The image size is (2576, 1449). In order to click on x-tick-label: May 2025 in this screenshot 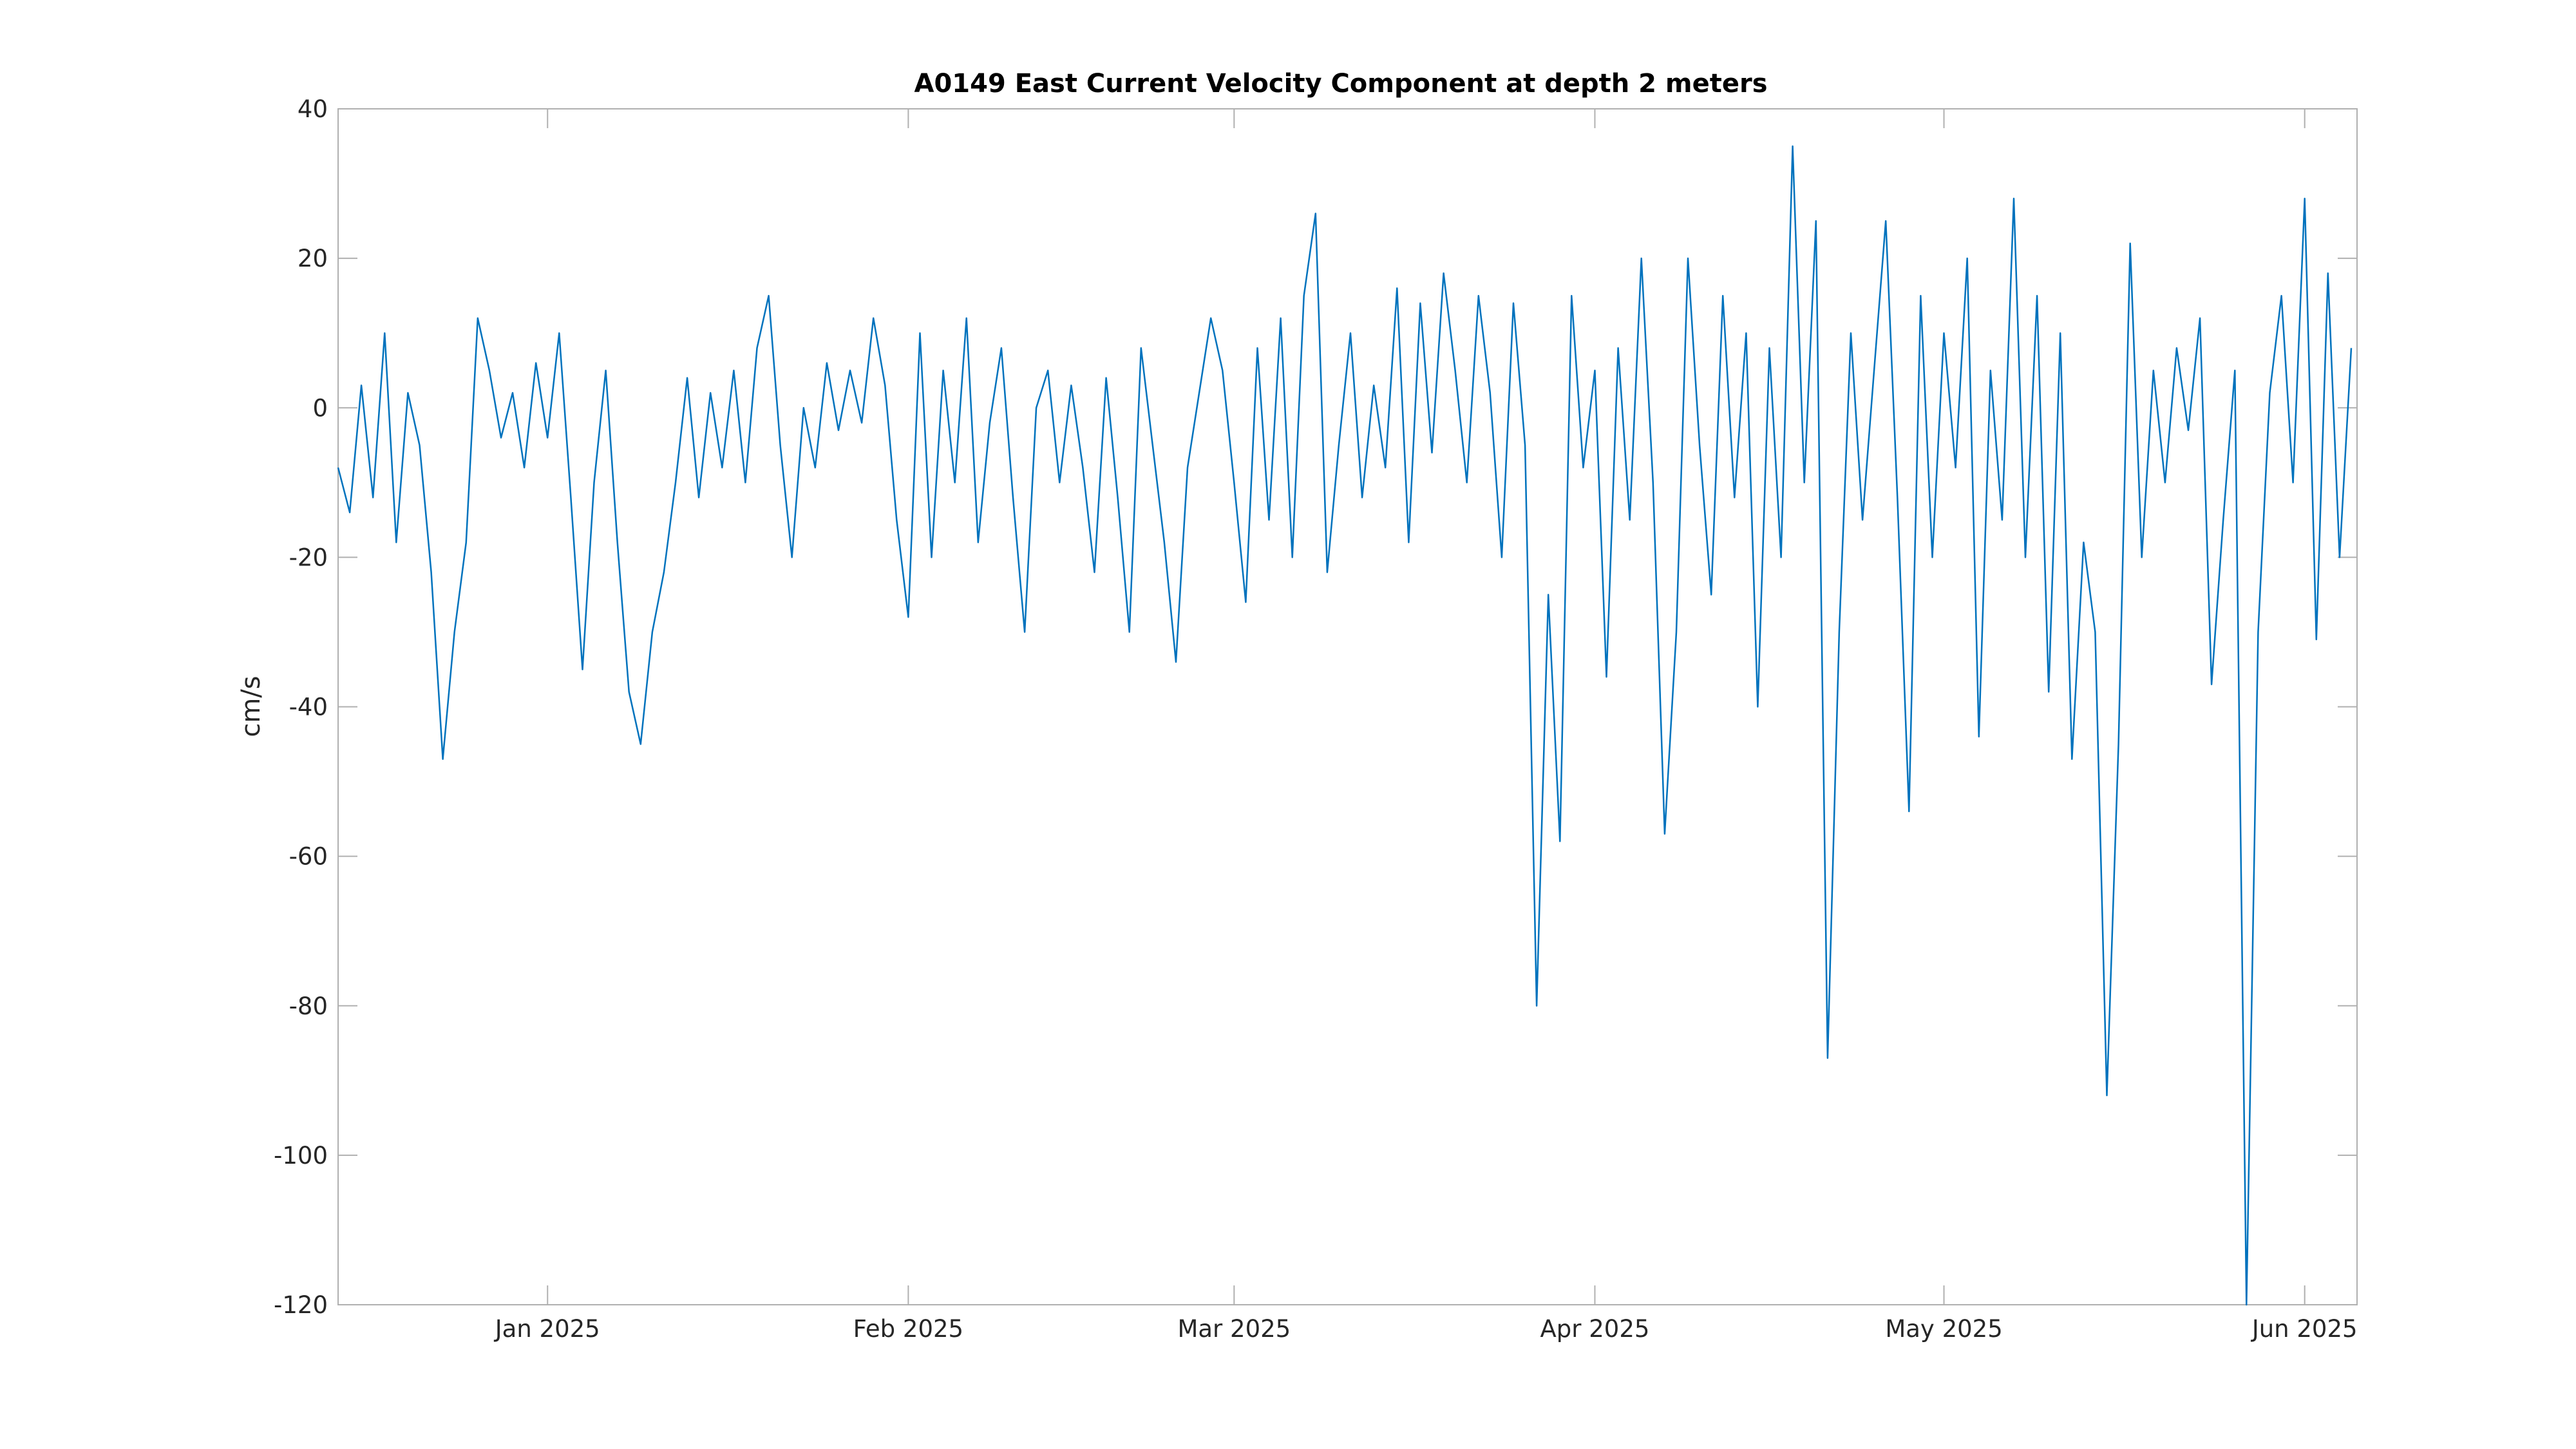, I will do `click(1944, 1329)`.